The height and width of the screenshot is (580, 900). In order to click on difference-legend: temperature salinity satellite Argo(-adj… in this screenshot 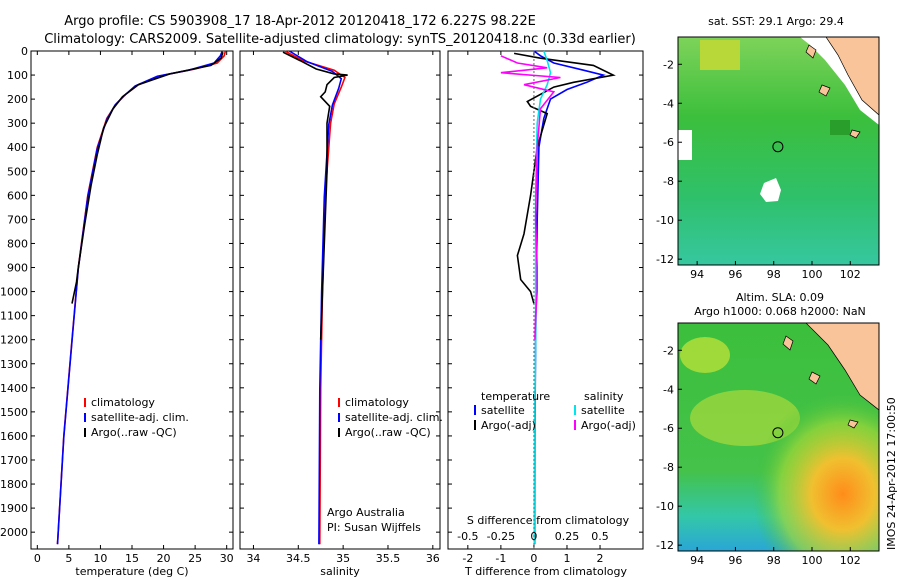, I will do `click(555, 411)`.